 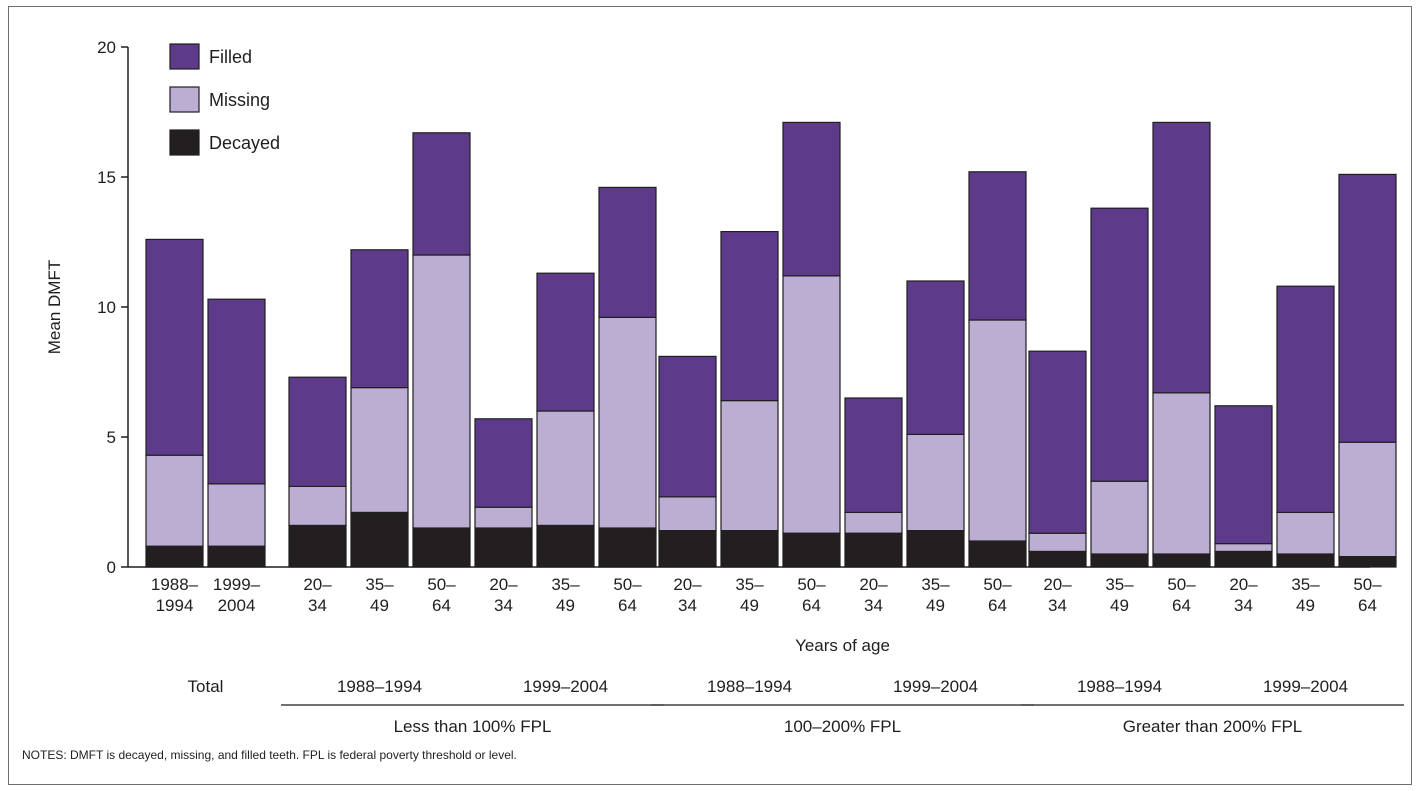 What do you see at coordinates (106, 177) in the screenshot?
I see `y-tick-label: 15` at bounding box center [106, 177].